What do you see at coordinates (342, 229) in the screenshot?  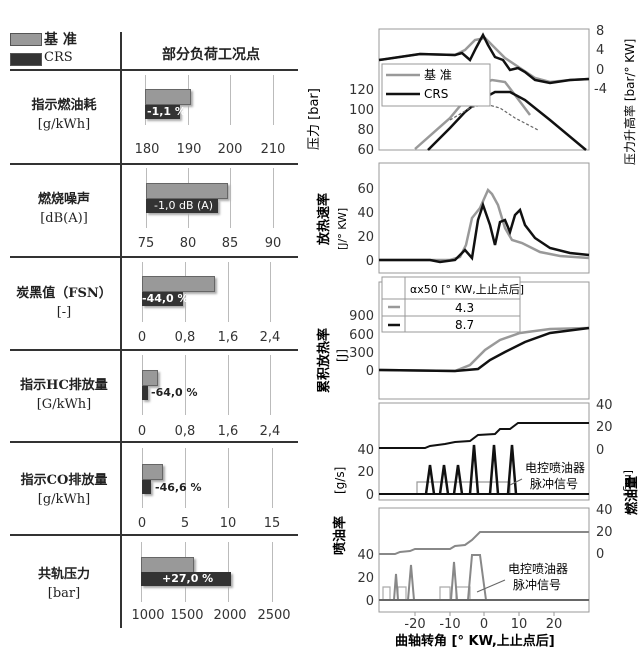 I see `svg-text: [J/° KW]` at bounding box center [342, 229].